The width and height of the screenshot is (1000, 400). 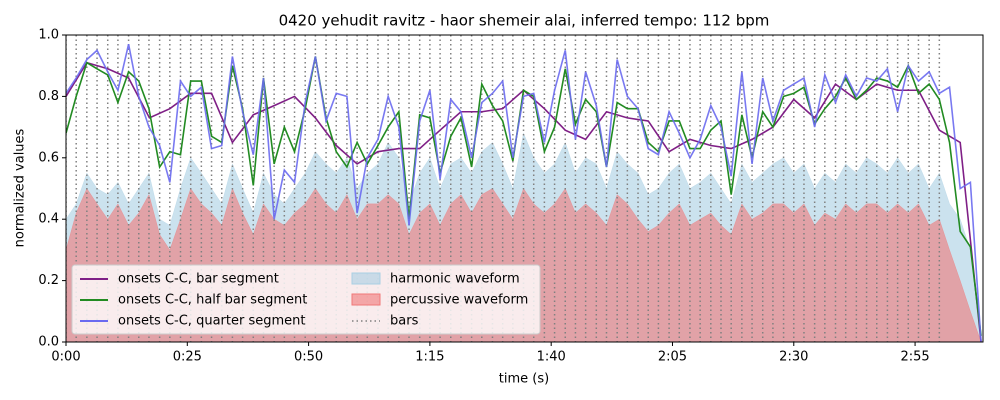 What do you see at coordinates (20, 187) in the screenshot?
I see `y-axis-label: normalized values` at bounding box center [20, 187].